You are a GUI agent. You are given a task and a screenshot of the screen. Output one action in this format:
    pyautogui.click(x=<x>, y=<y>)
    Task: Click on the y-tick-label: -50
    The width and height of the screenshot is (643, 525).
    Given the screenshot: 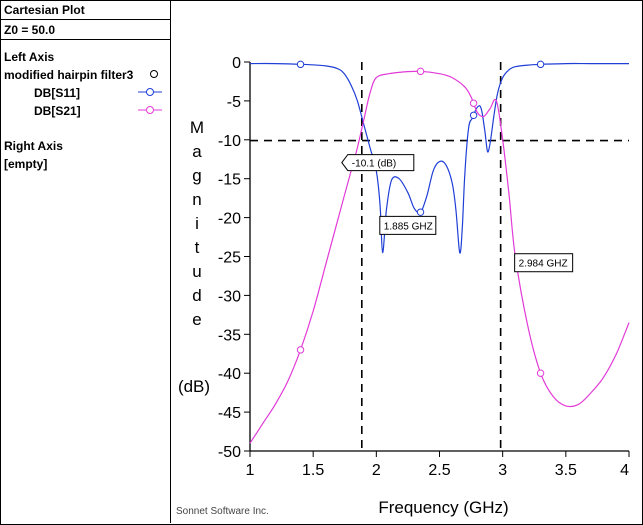 What is the action you would take?
    pyautogui.click(x=229, y=452)
    